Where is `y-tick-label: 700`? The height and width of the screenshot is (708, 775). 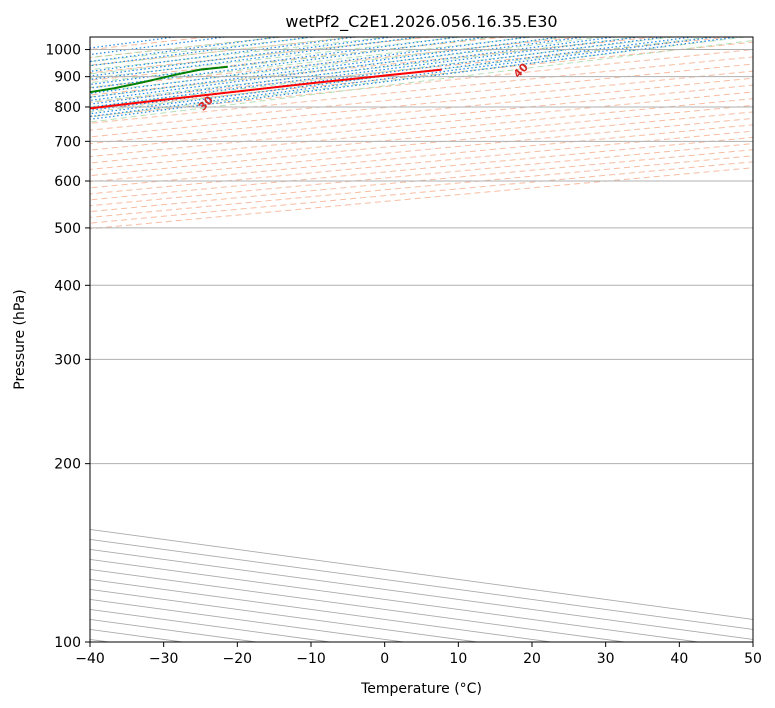
y-tick-label: 700 is located at coordinates (67, 142).